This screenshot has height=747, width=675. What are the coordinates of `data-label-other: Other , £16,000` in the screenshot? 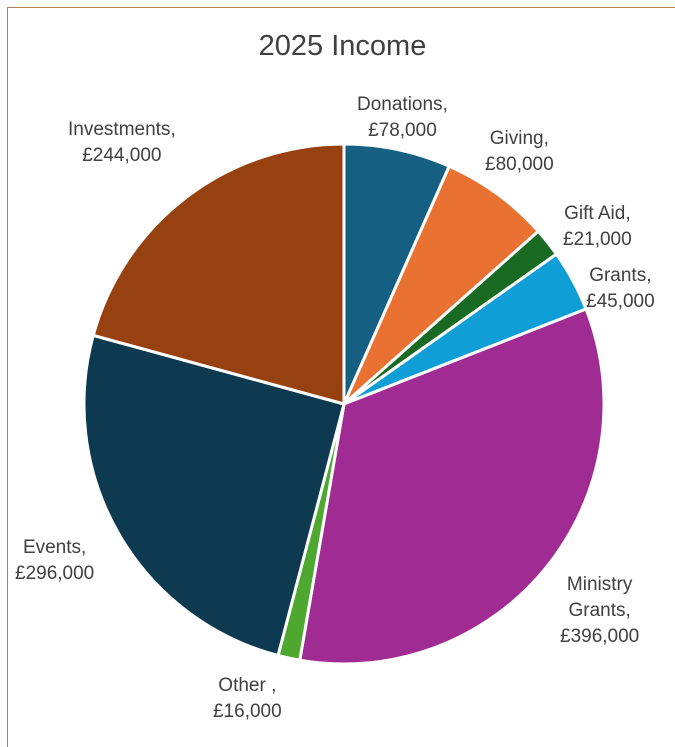 It's located at (247, 698).